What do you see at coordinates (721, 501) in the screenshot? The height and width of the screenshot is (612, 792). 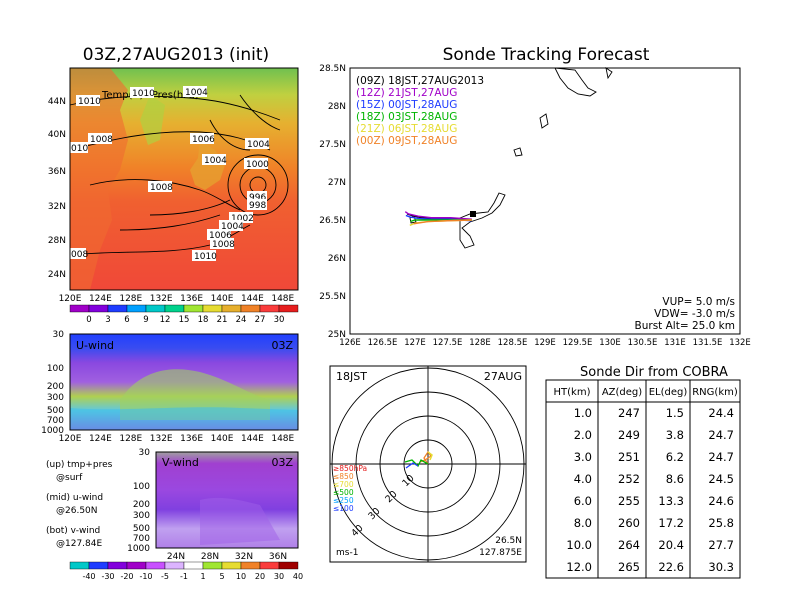 I see `table-cell: 24.6` at bounding box center [721, 501].